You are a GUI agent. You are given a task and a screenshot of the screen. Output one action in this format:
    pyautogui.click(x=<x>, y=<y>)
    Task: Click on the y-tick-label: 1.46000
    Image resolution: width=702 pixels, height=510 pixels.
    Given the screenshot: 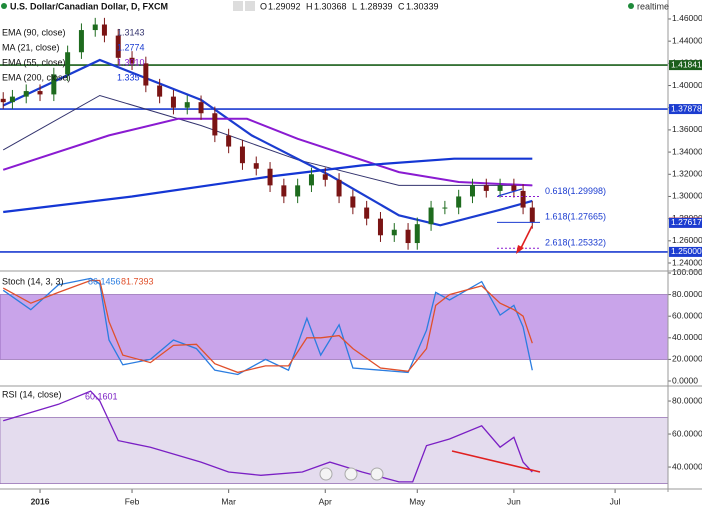 What is the action you would take?
    pyautogui.click(x=687, y=18)
    